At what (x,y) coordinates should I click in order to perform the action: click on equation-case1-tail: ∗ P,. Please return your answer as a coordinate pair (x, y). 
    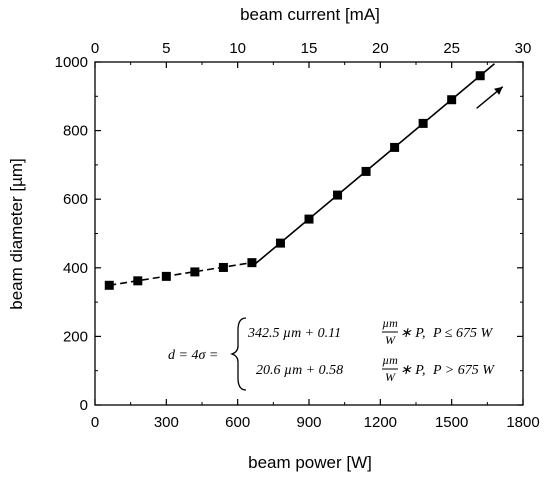
    Looking at the image, I should click on (412, 333).